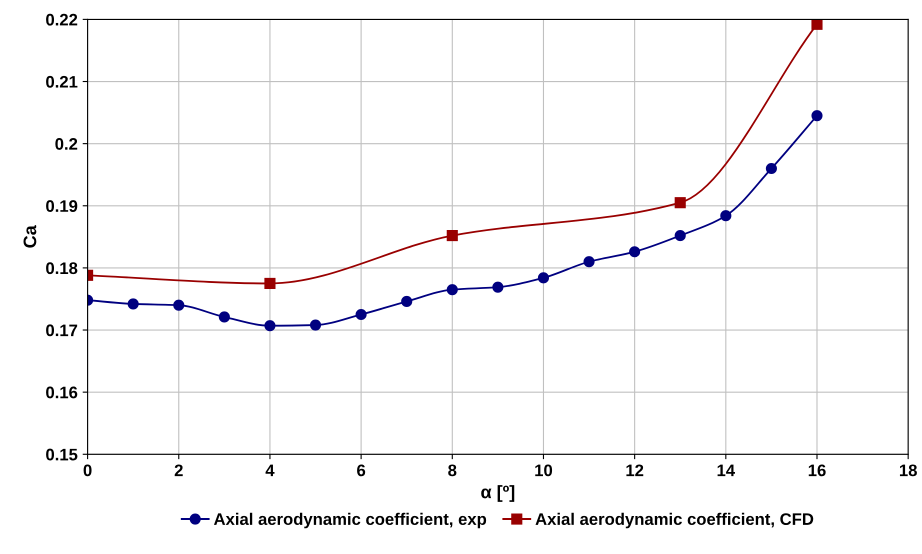 The height and width of the screenshot is (554, 922). What do you see at coordinates (543, 470) in the screenshot?
I see `x-tick-label: 10` at bounding box center [543, 470].